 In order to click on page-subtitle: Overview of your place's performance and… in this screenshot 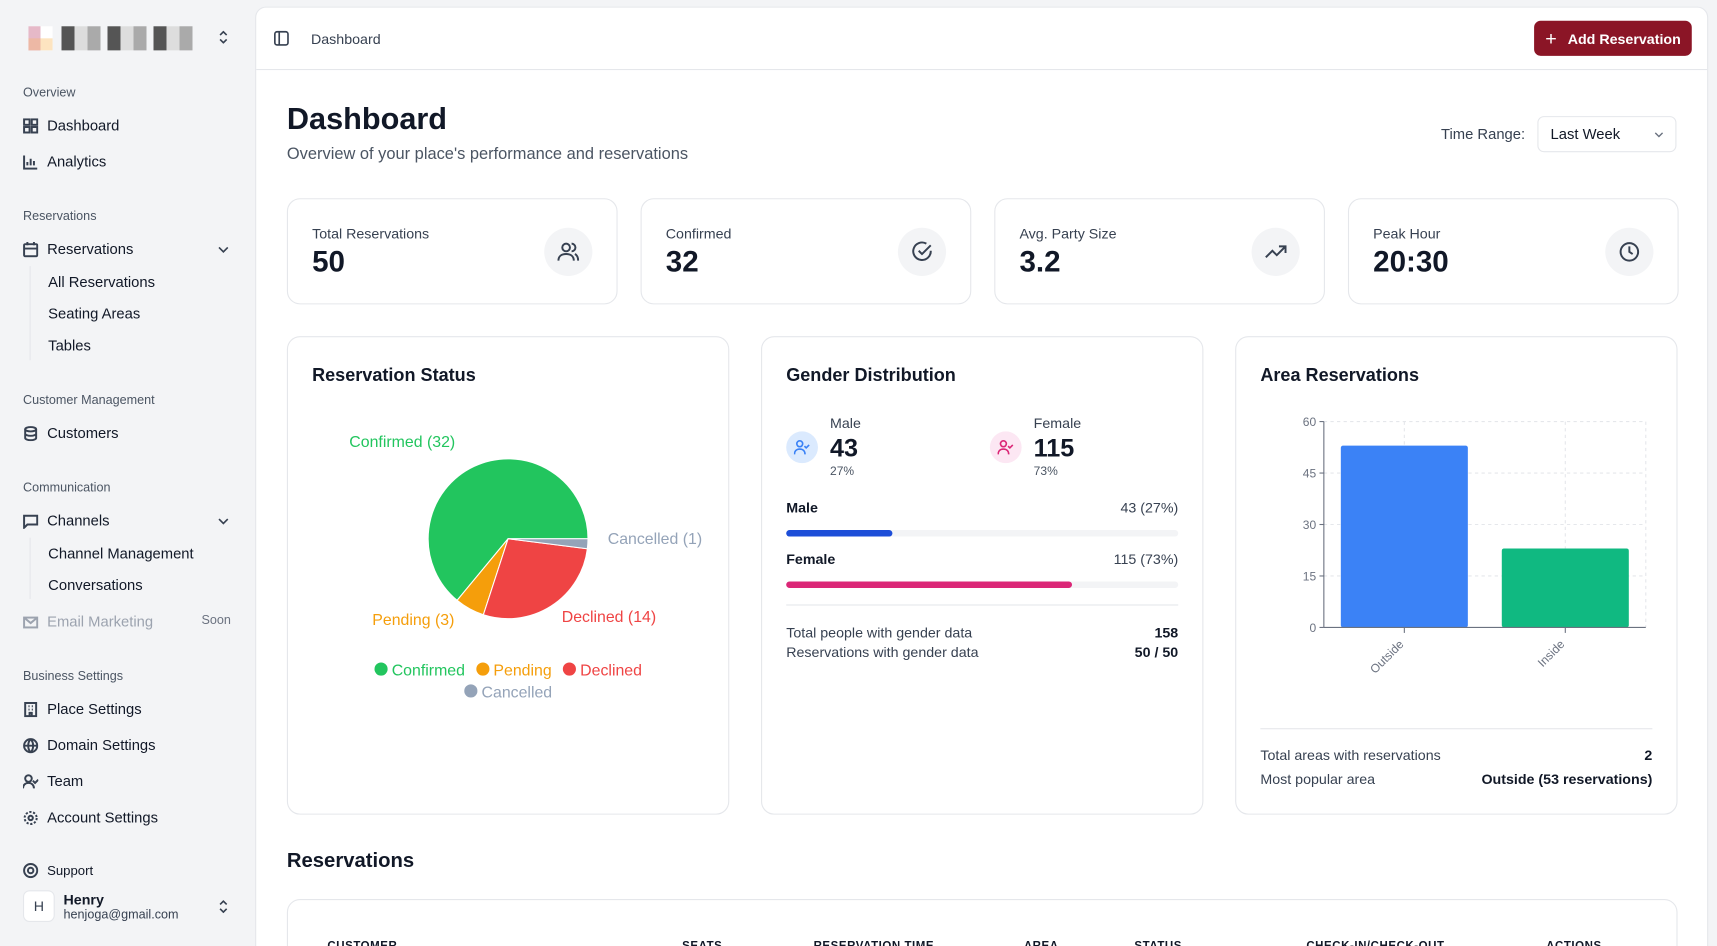, I will do `click(487, 154)`.